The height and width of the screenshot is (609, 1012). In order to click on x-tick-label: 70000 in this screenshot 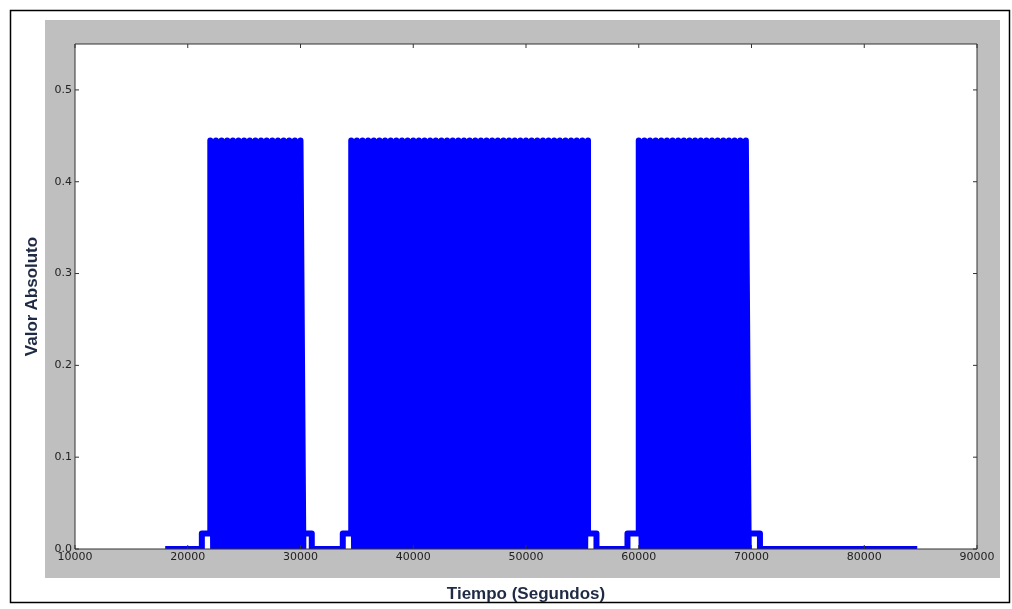, I will do `click(751, 557)`.